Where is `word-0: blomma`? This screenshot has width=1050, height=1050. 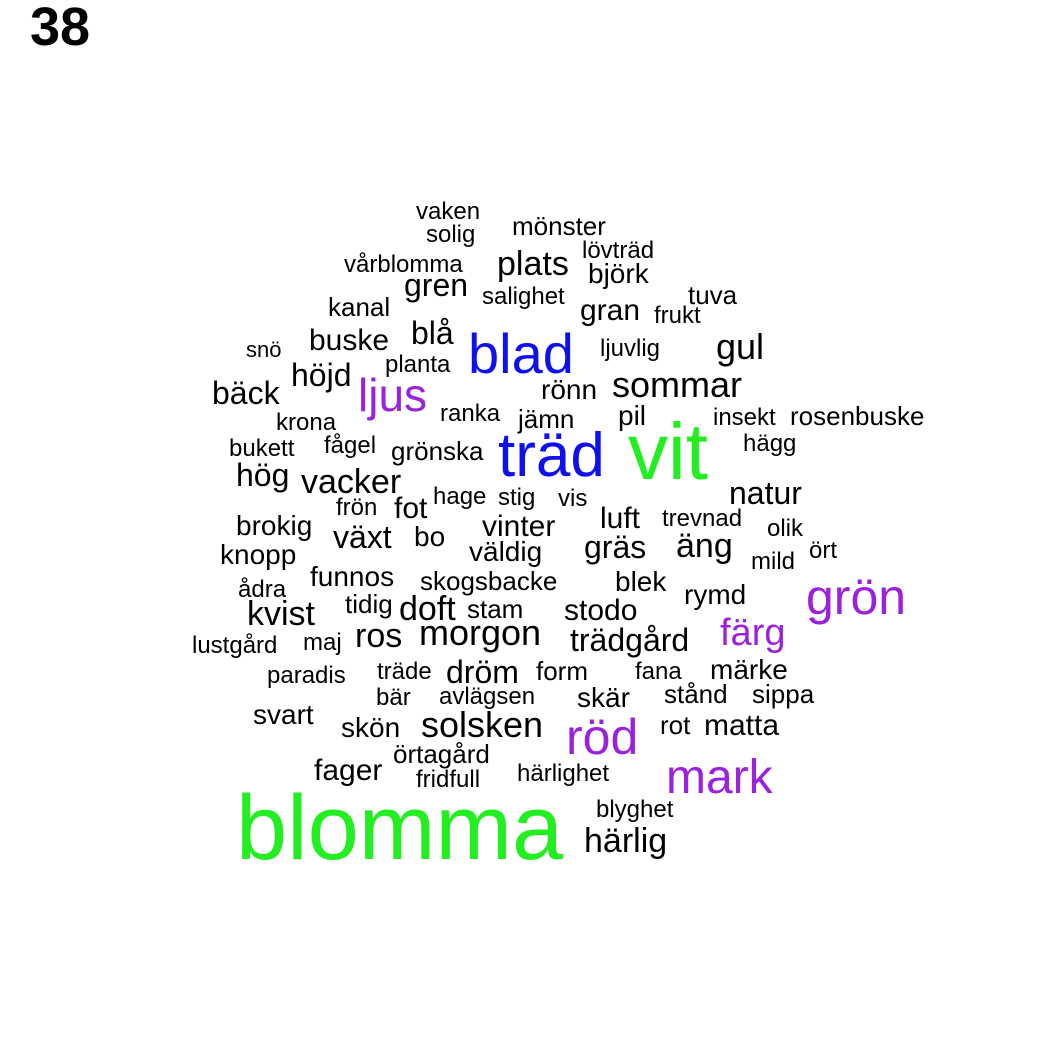 word-0: blomma is located at coordinates (400, 828).